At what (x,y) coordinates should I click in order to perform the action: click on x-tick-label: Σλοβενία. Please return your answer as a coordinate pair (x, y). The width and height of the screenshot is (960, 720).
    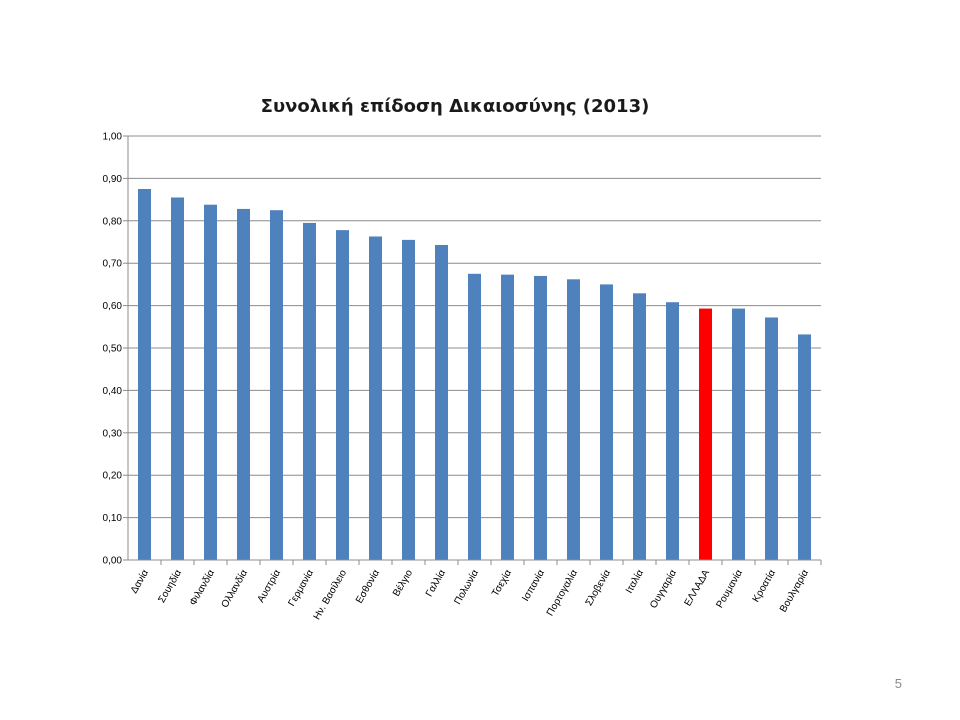
    Looking at the image, I should click on (598, 587).